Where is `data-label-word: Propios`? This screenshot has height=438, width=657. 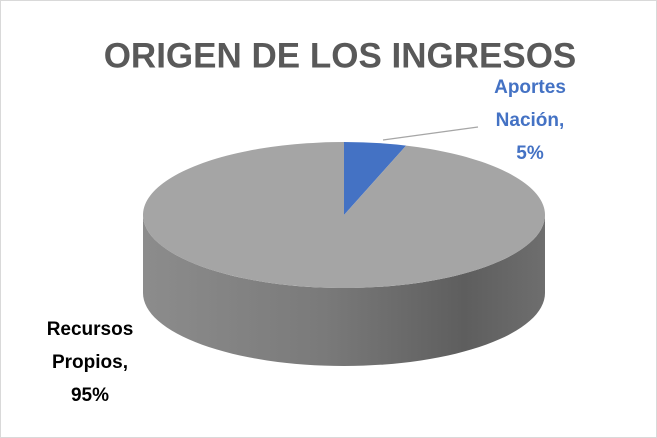 data-label-word: Propios is located at coordinates (87, 362).